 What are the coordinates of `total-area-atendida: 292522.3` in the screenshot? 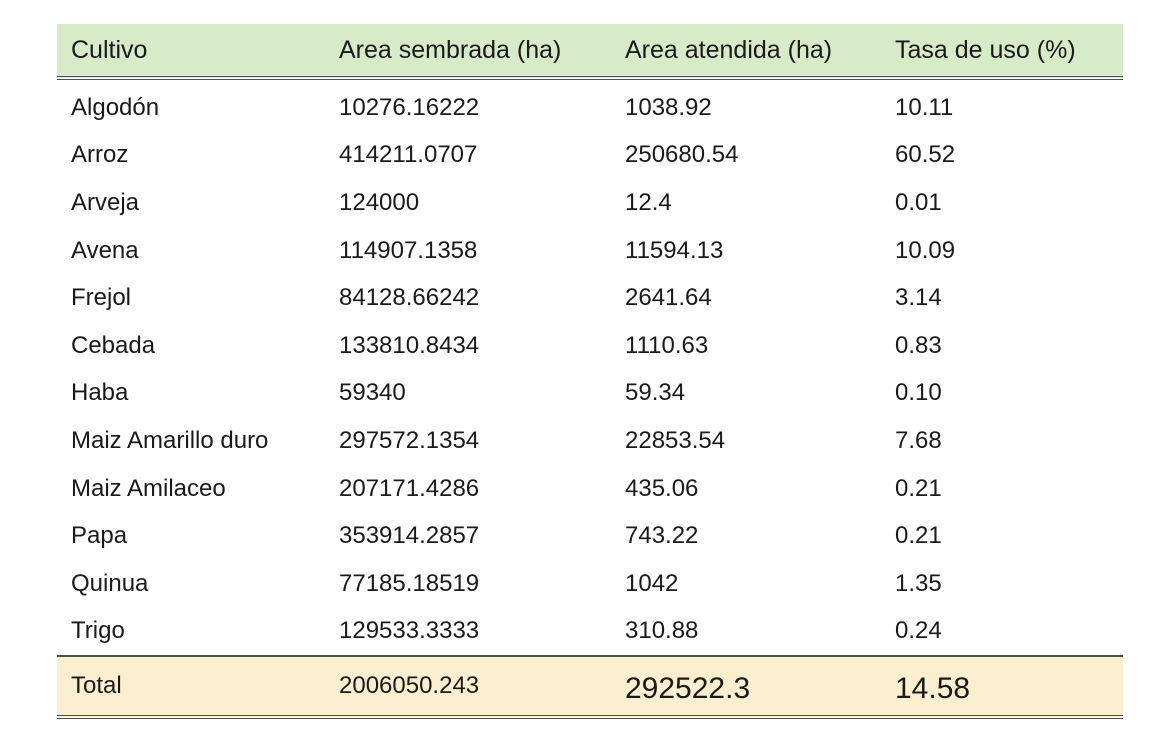 It's located at (746, 687).